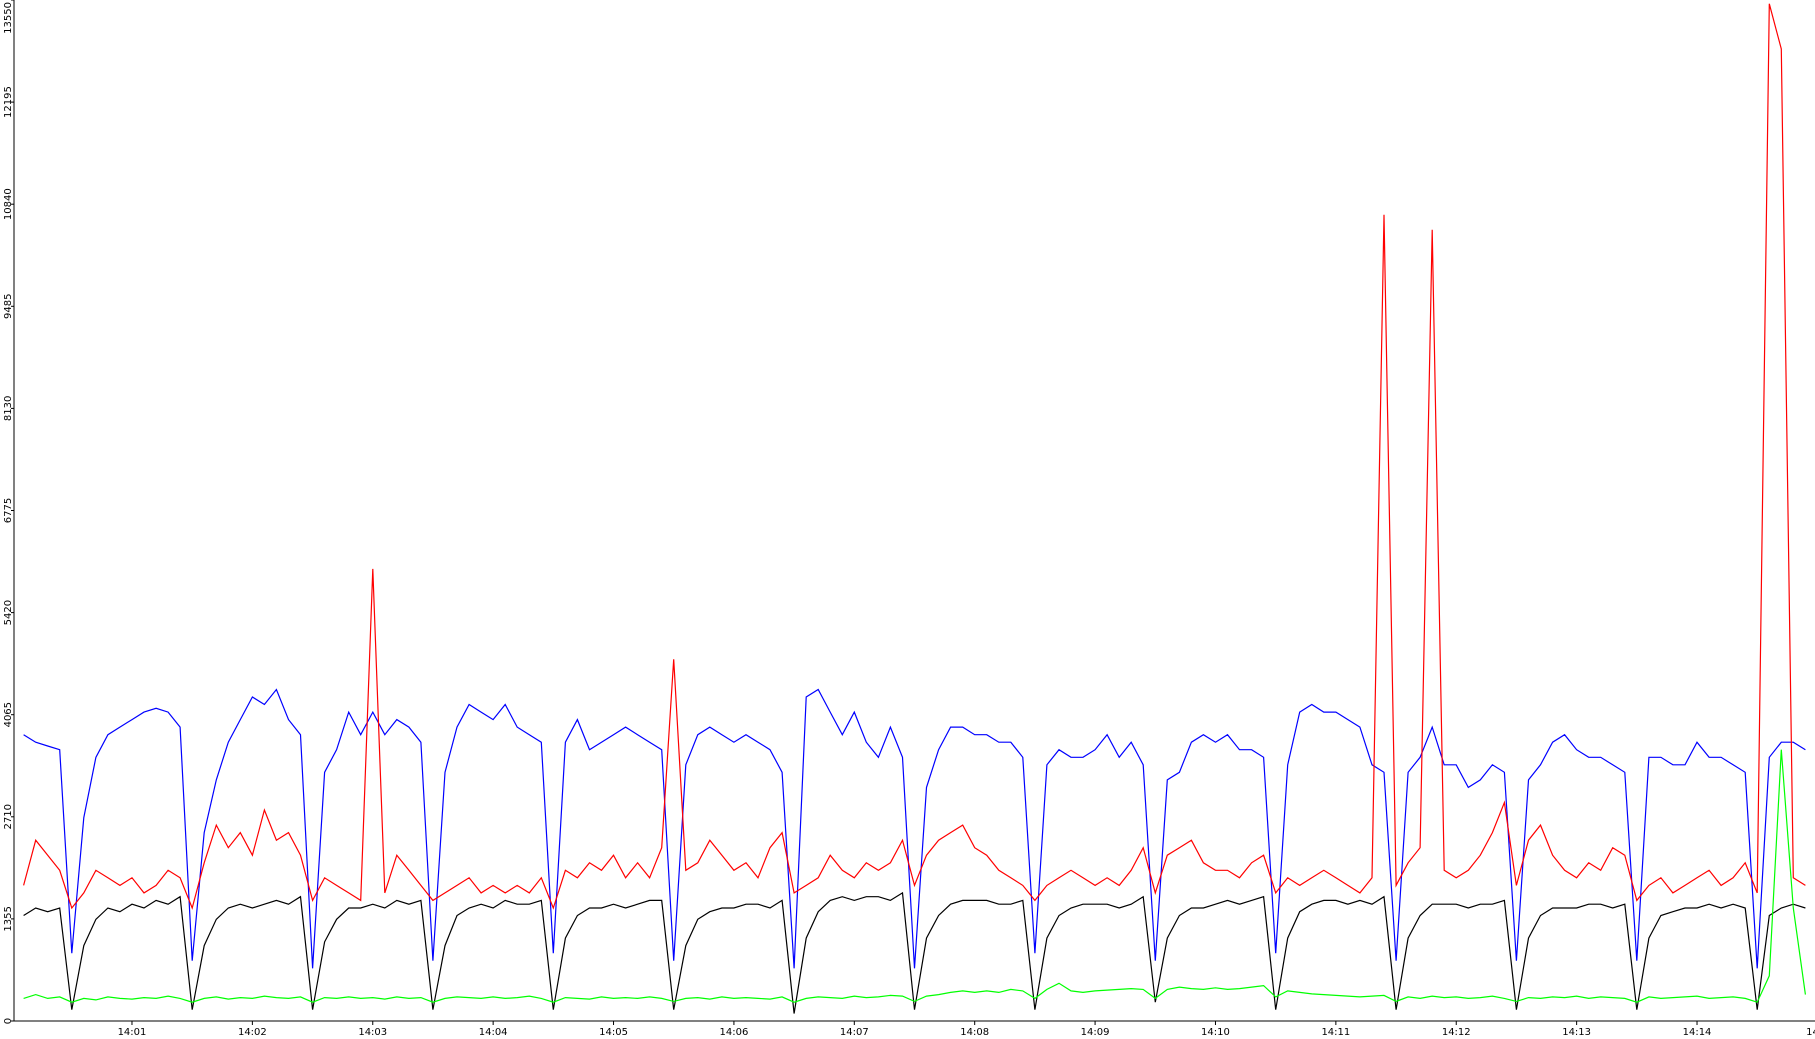 The height and width of the screenshot is (1039, 1815). I want to click on y-tick-label: 13550, so click(8, 18).